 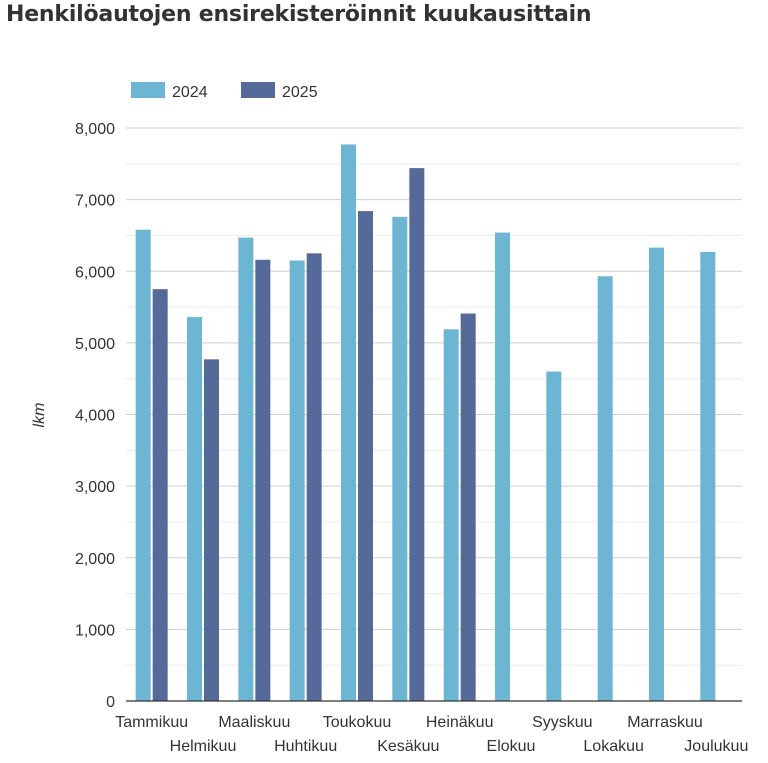 What do you see at coordinates (613, 746) in the screenshot?
I see `x-tick-label: Lokakuu` at bounding box center [613, 746].